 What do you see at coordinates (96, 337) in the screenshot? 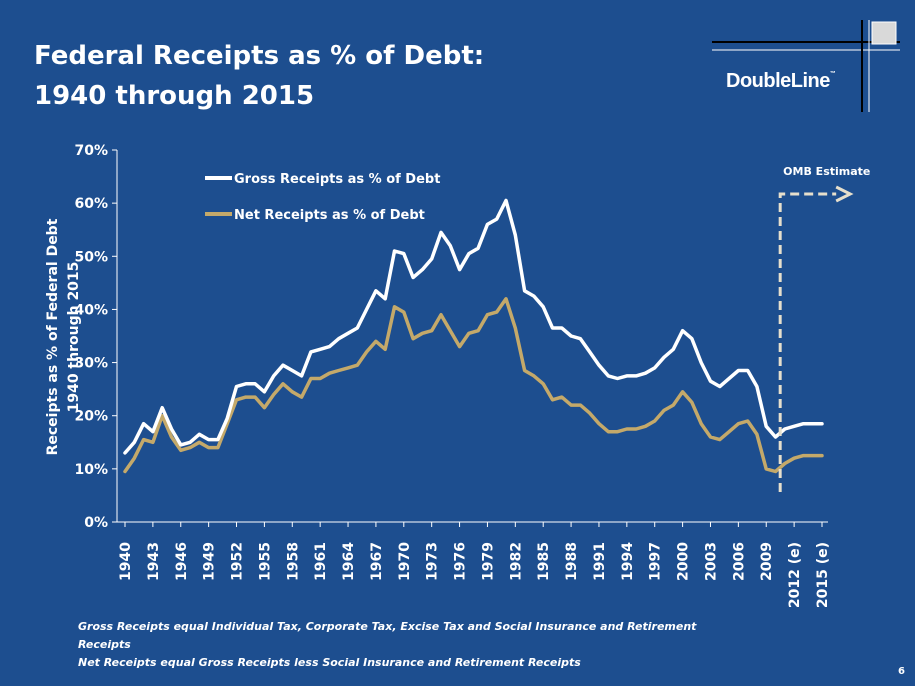
I see `y-axis: 0% 10% 20% 30% 40% 50% 60% 70%` at bounding box center [96, 337].